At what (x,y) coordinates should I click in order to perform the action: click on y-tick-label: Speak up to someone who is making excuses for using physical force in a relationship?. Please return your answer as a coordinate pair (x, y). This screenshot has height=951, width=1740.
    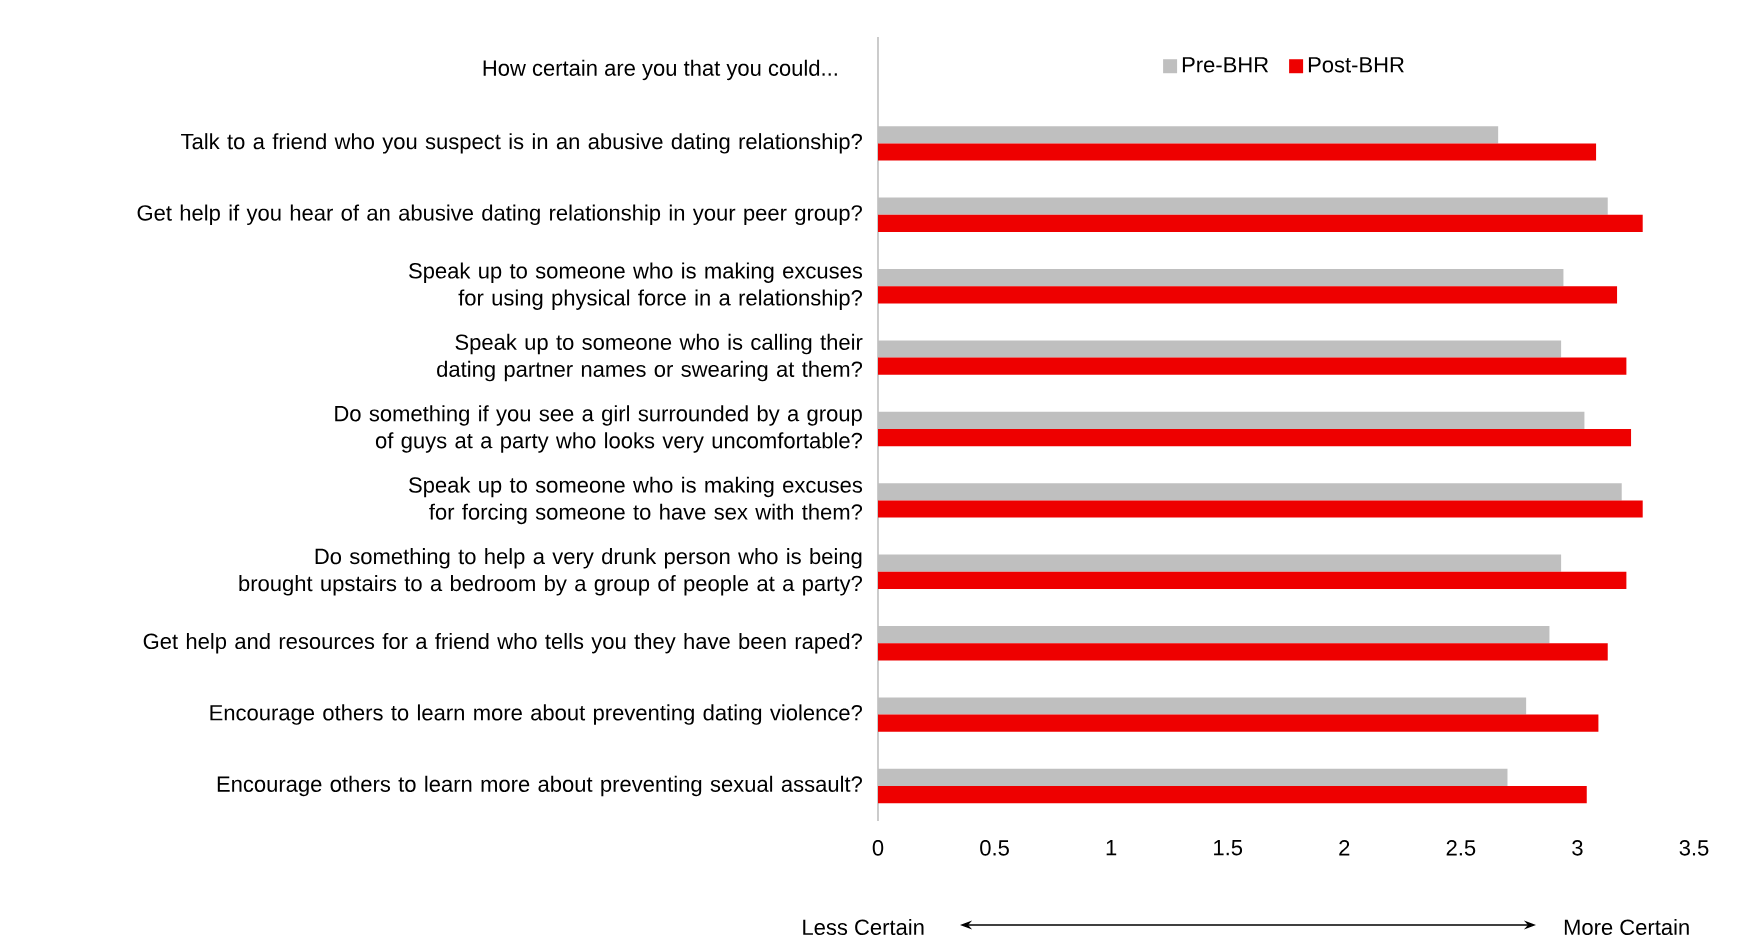
    Looking at the image, I should click on (636, 286).